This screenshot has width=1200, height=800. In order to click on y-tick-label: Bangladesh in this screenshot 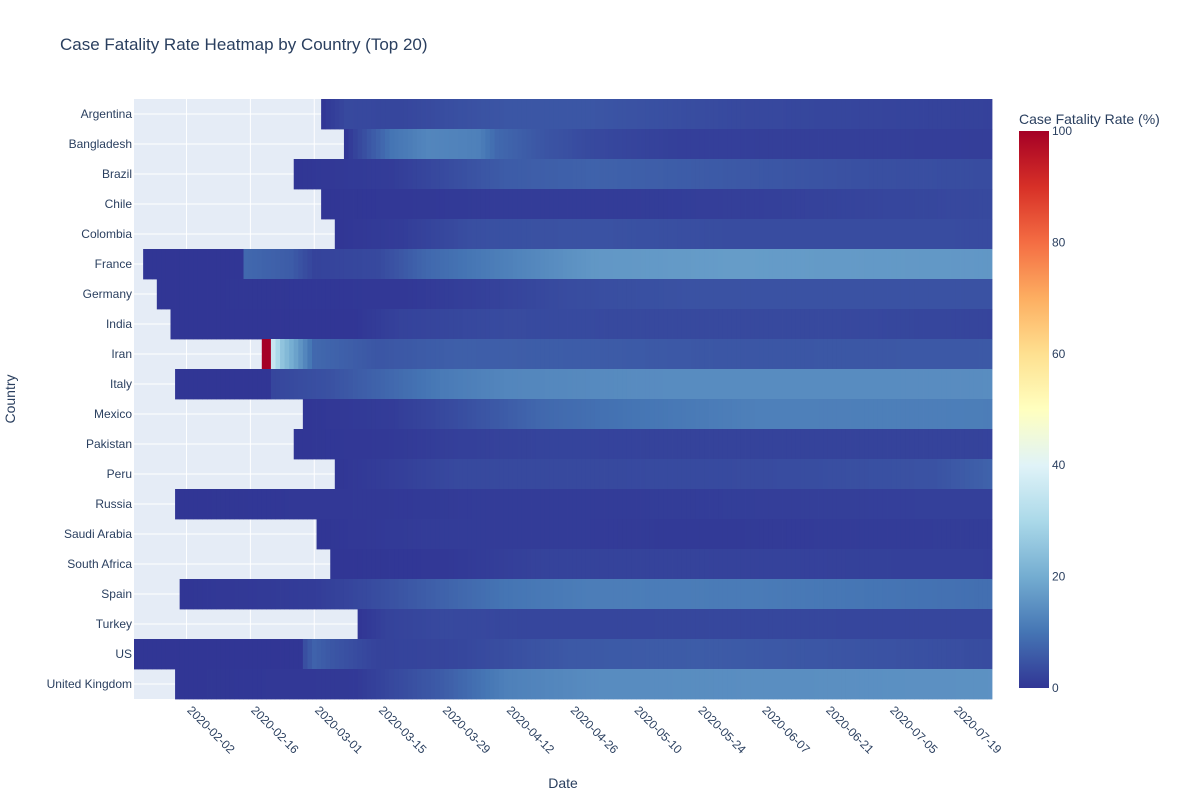, I will do `click(100, 144)`.